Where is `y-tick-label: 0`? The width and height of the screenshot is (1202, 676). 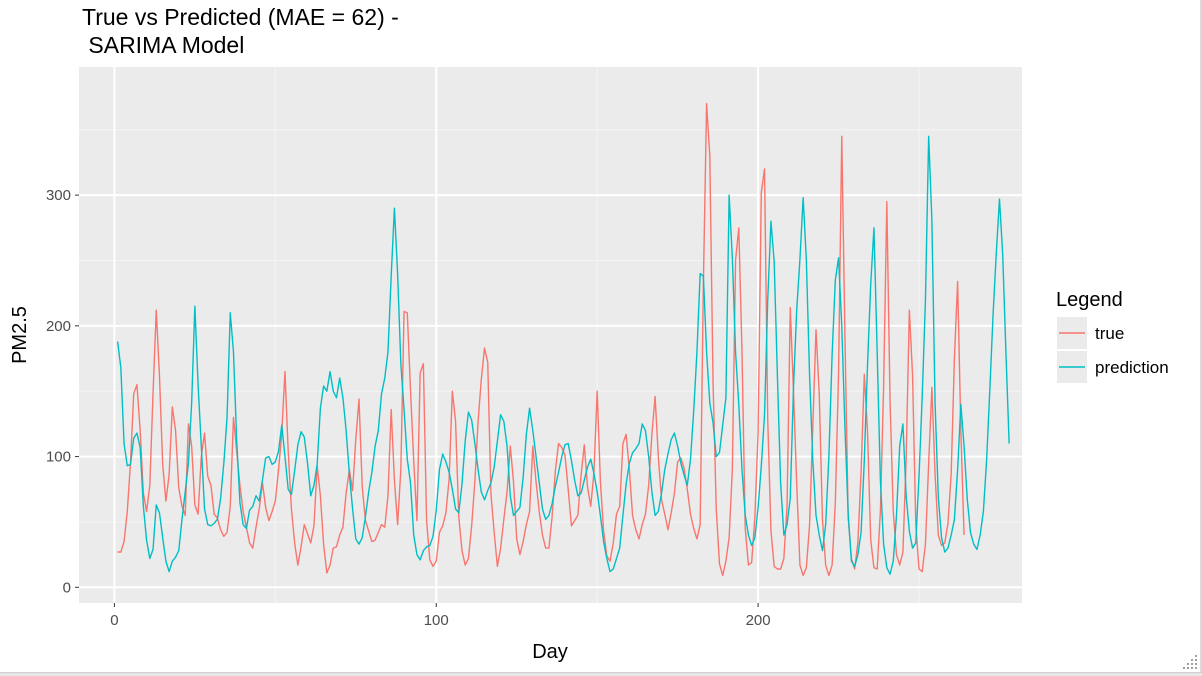 y-tick-label: 0 is located at coordinates (67, 587).